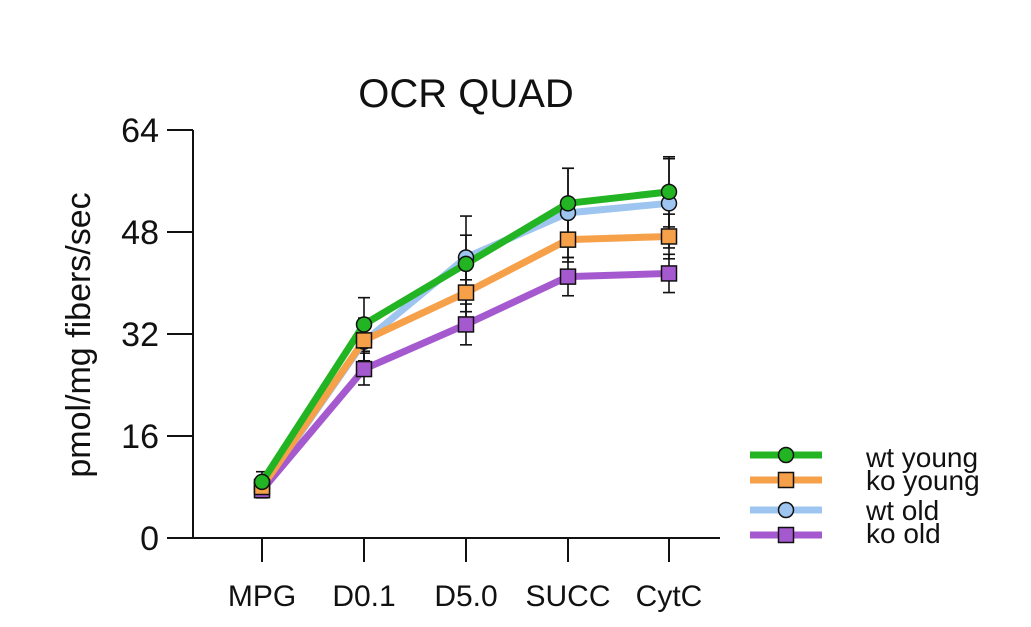  I want to click on x-tick-label: CytC, so click(669, 596).